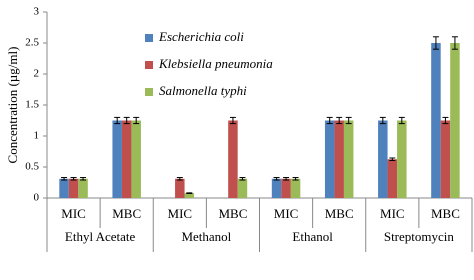  Describe the element at coordinates (12, 105) in the screenshot. I see `y-axis-label: Concentration (µg/ml)` at that location.